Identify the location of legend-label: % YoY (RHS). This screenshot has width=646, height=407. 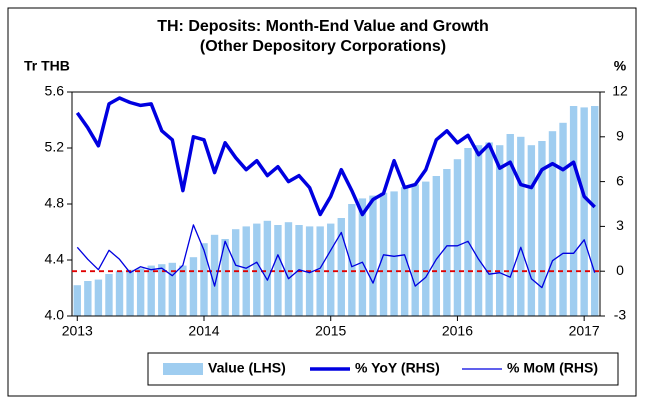
(397, 368).